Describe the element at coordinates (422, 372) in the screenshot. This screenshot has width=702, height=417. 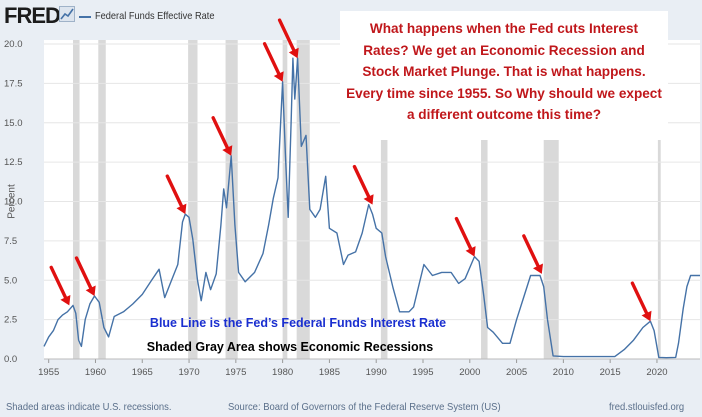
I see `x-tick-label: 1995` at that location.